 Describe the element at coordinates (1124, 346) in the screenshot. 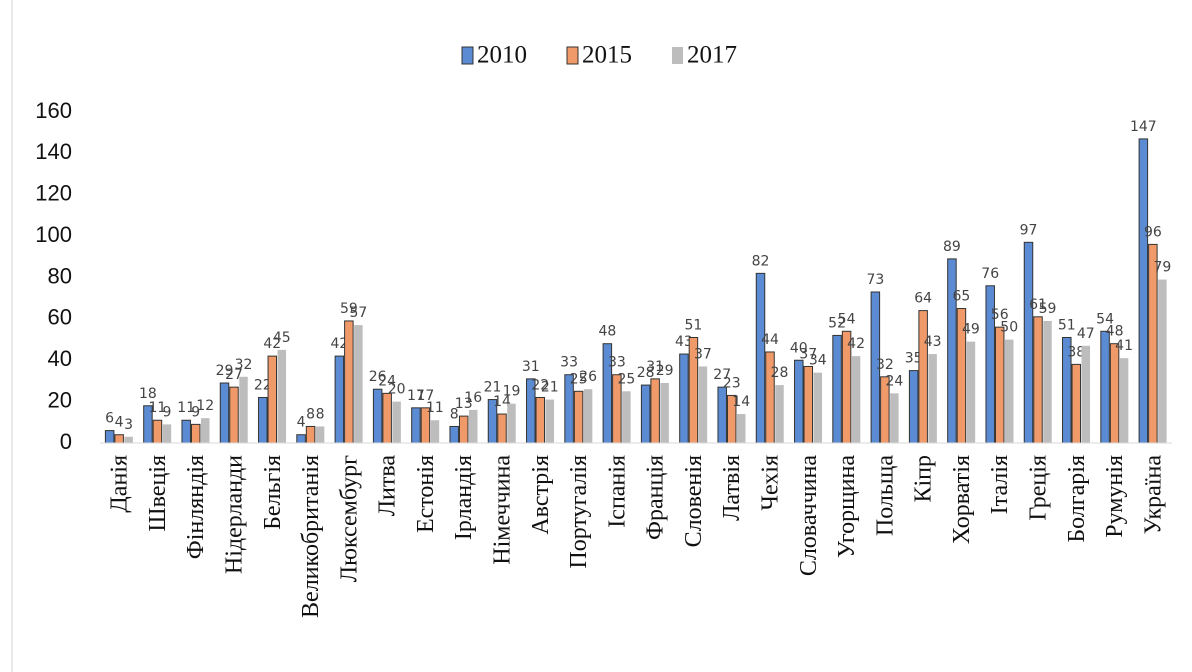

I see `data-label: 41` at that location.